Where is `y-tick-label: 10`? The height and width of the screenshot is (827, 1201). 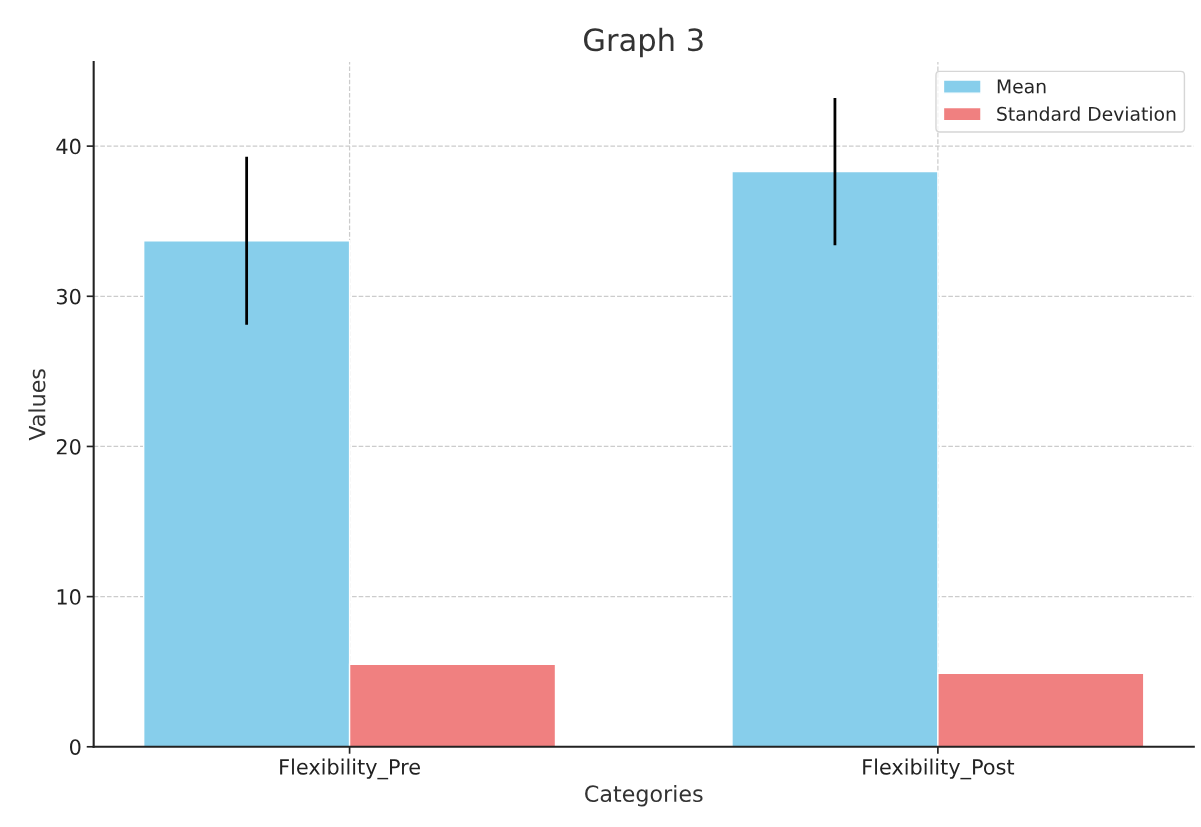 y-tick-label: 10 is located at coordinates (69, 597).